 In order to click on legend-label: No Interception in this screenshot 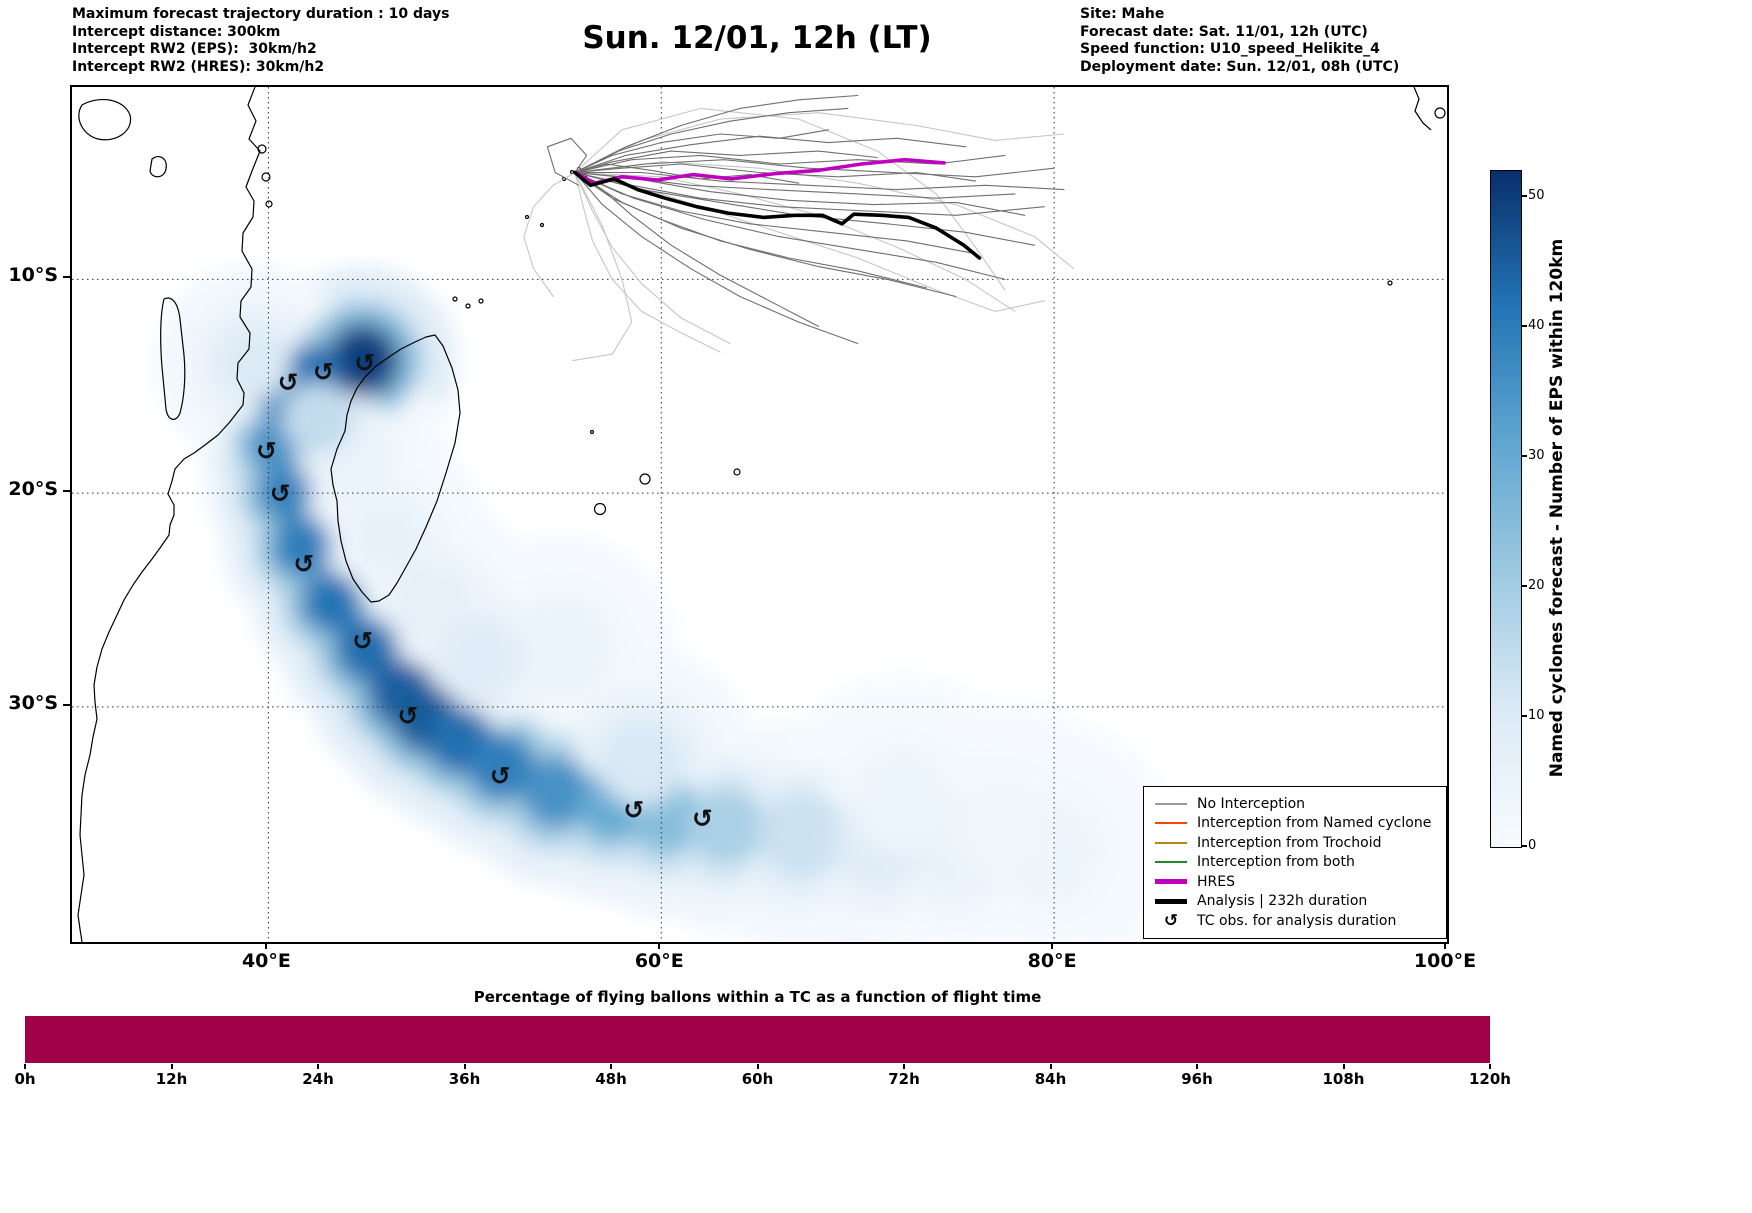, I will do `click(1251, 803)`.